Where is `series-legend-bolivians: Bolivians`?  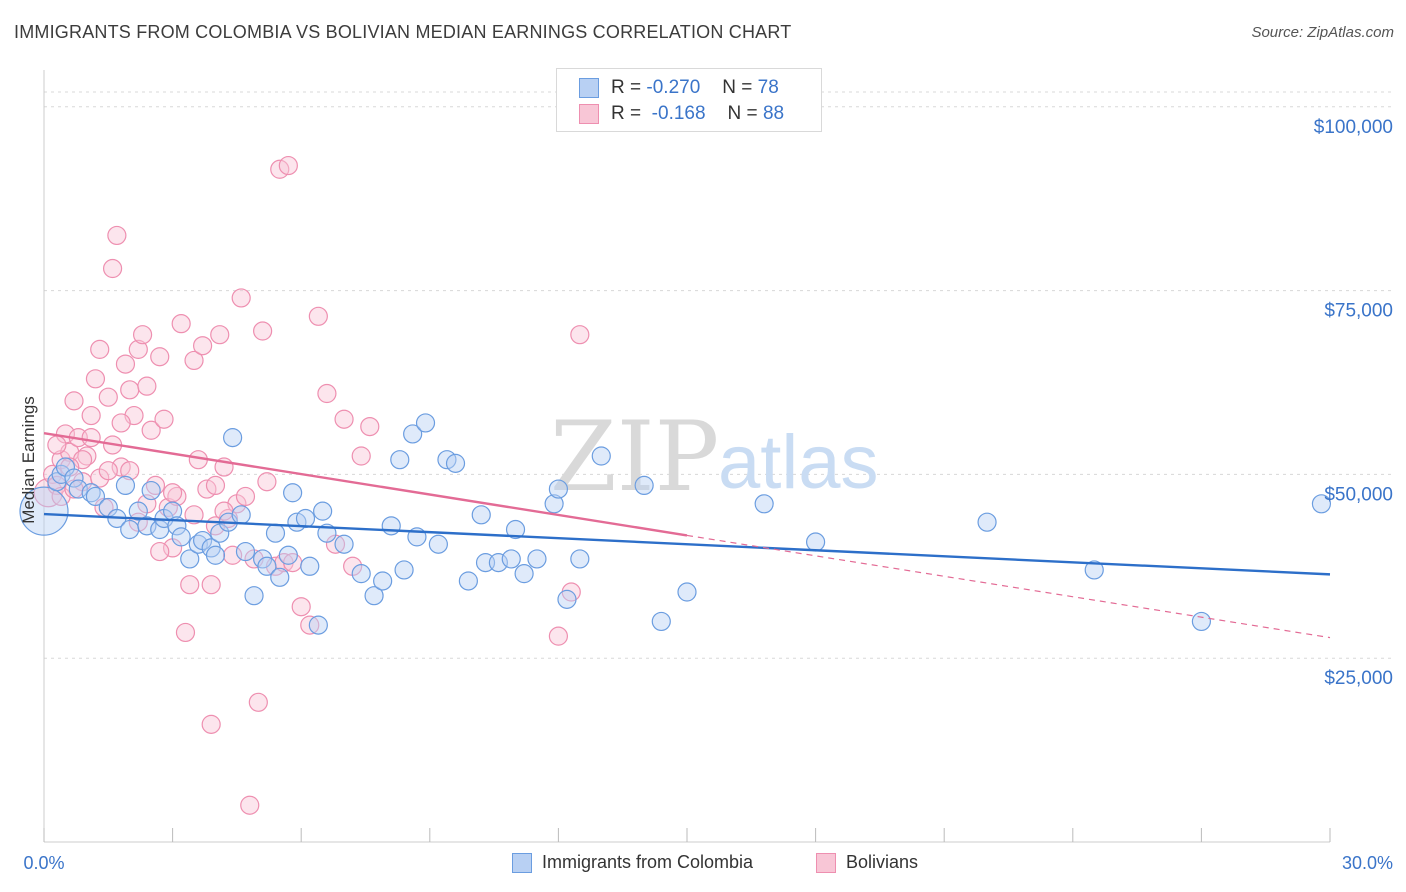 series-legend-bolivians: Bolivians is located at coordinates (867, 862).